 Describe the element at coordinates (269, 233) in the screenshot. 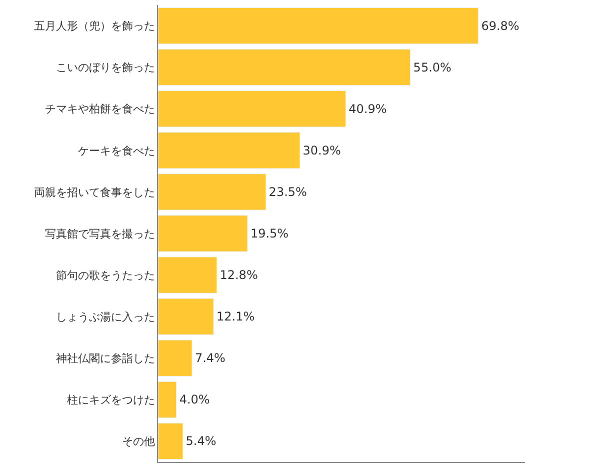

I see `data-label: 19.5%` at that location.